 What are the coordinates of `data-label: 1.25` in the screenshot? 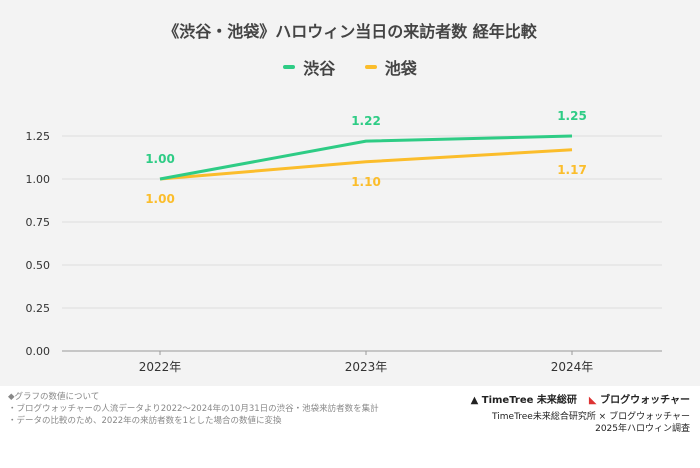 It's located at (572, 116).